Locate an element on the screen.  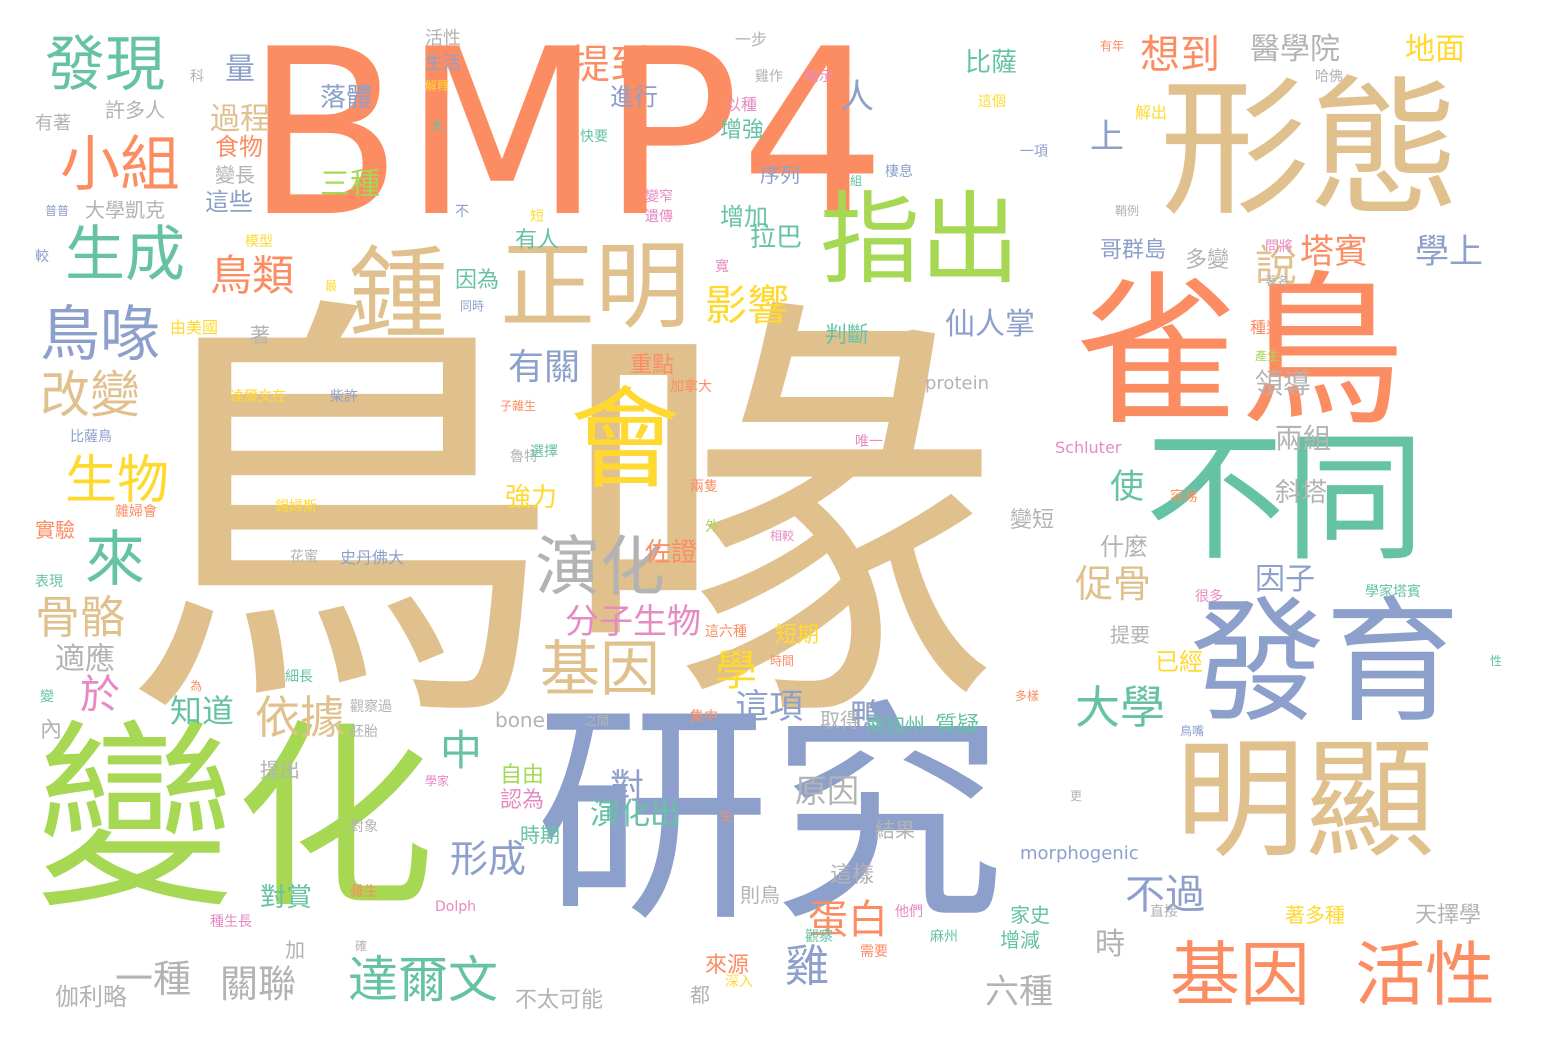
word-4e007a2e: 一種 is located at coordinates (153, 979).